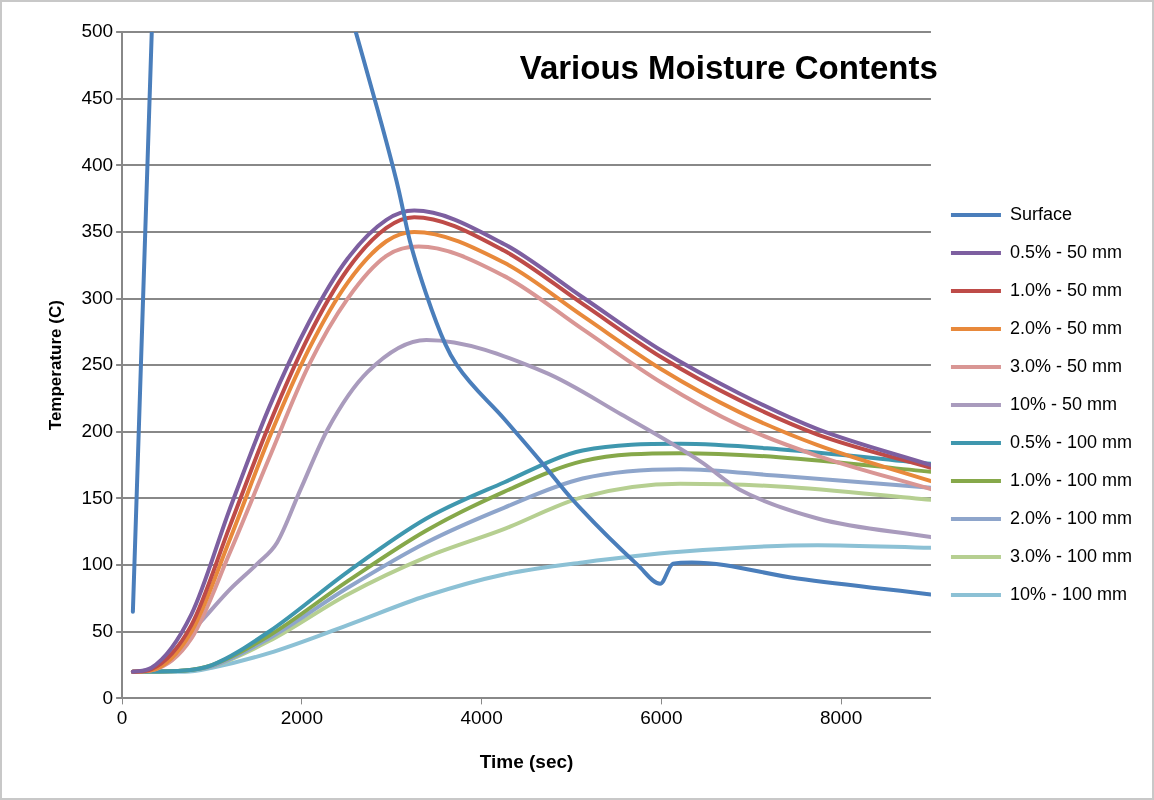 The width and height of the screenshot is (1154, 800). What do you see at coordinates (97, 364) in the screenshot?
I see `y-tick-label: 250` at bounding box center [97, 364].